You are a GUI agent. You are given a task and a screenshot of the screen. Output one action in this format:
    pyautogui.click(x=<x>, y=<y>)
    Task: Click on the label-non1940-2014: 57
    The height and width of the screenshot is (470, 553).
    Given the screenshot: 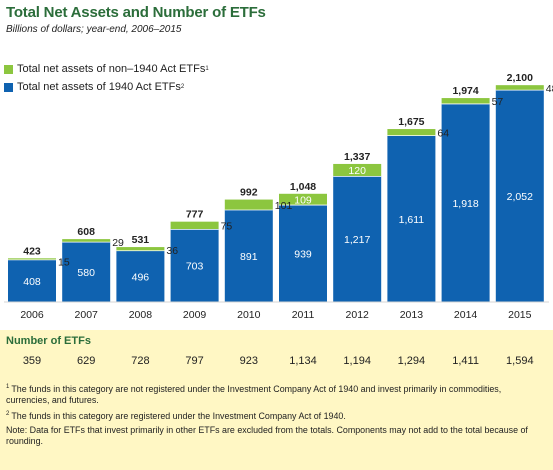 What is the action you would take?
    pyautogui.click(x=498, y=102)
    